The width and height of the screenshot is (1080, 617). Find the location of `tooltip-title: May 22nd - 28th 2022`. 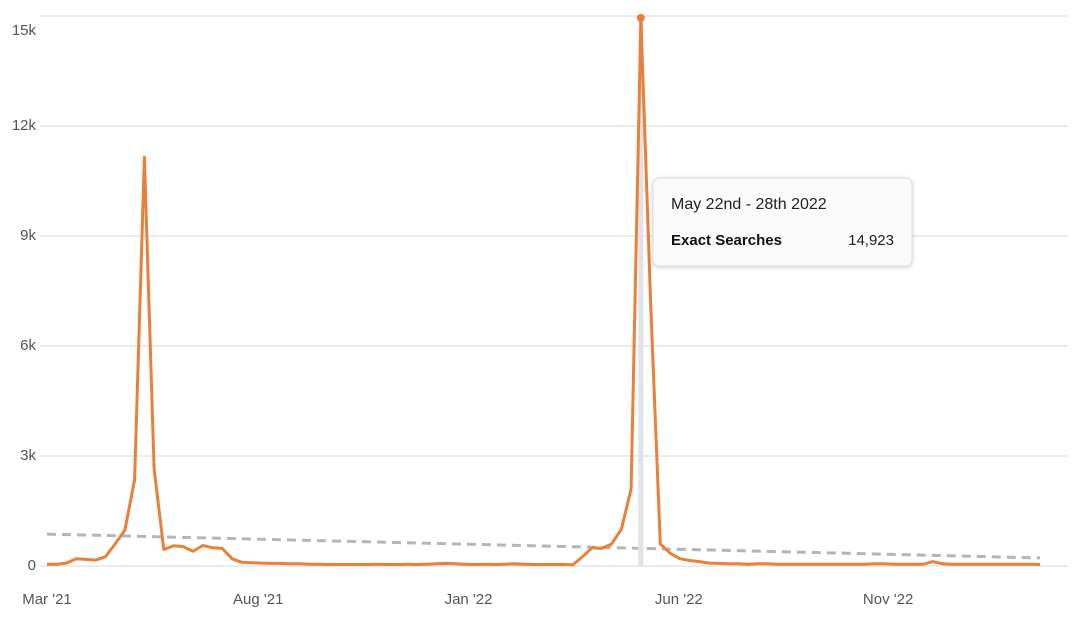

tooltip-title: May 22nd - 28th 2022 is located at coordinates (749, 204).